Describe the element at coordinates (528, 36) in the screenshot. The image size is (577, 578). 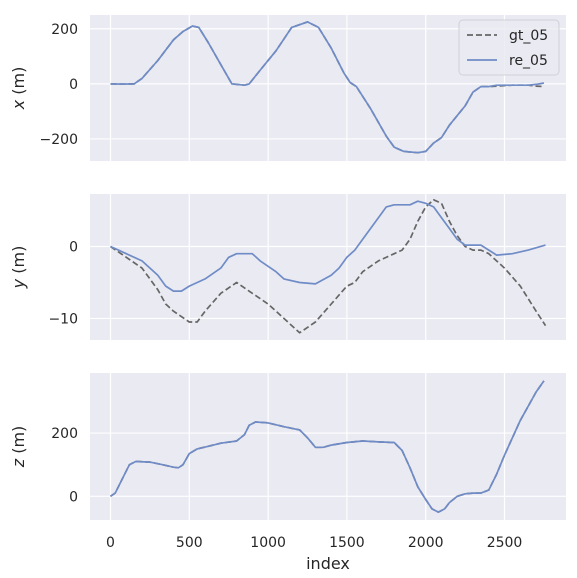
I see `legend-label-gt_05: gt_05` at that location.